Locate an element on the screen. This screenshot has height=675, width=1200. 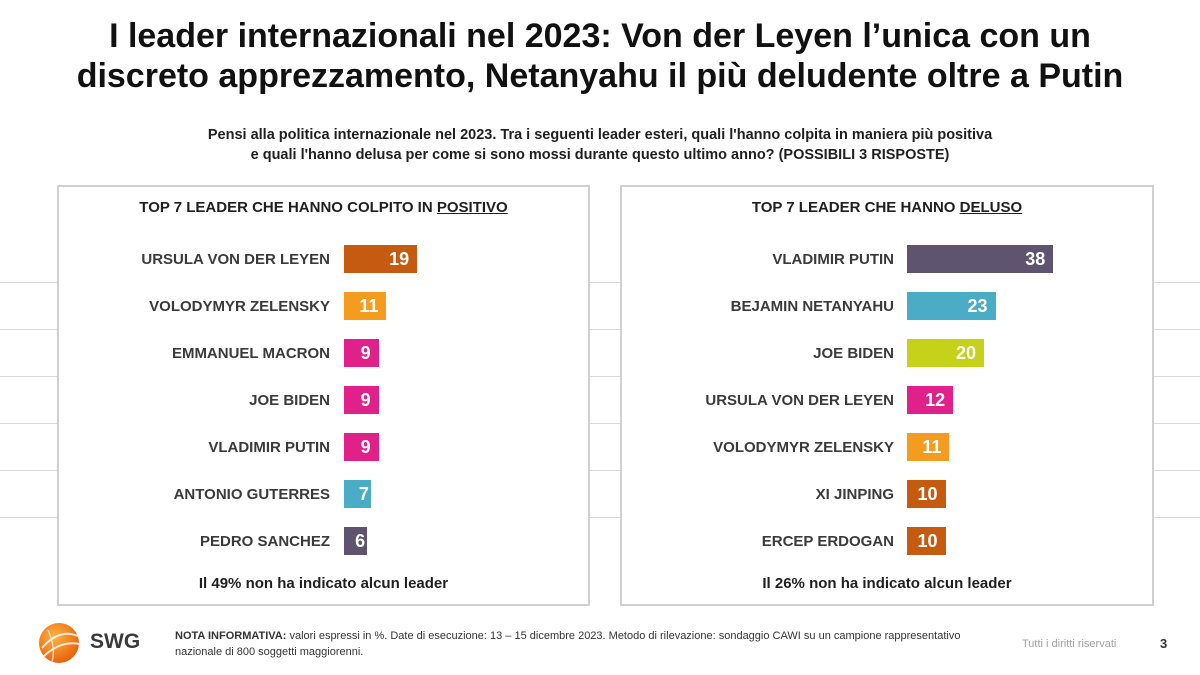
bar: 12 is located at coordinates (930, 400).